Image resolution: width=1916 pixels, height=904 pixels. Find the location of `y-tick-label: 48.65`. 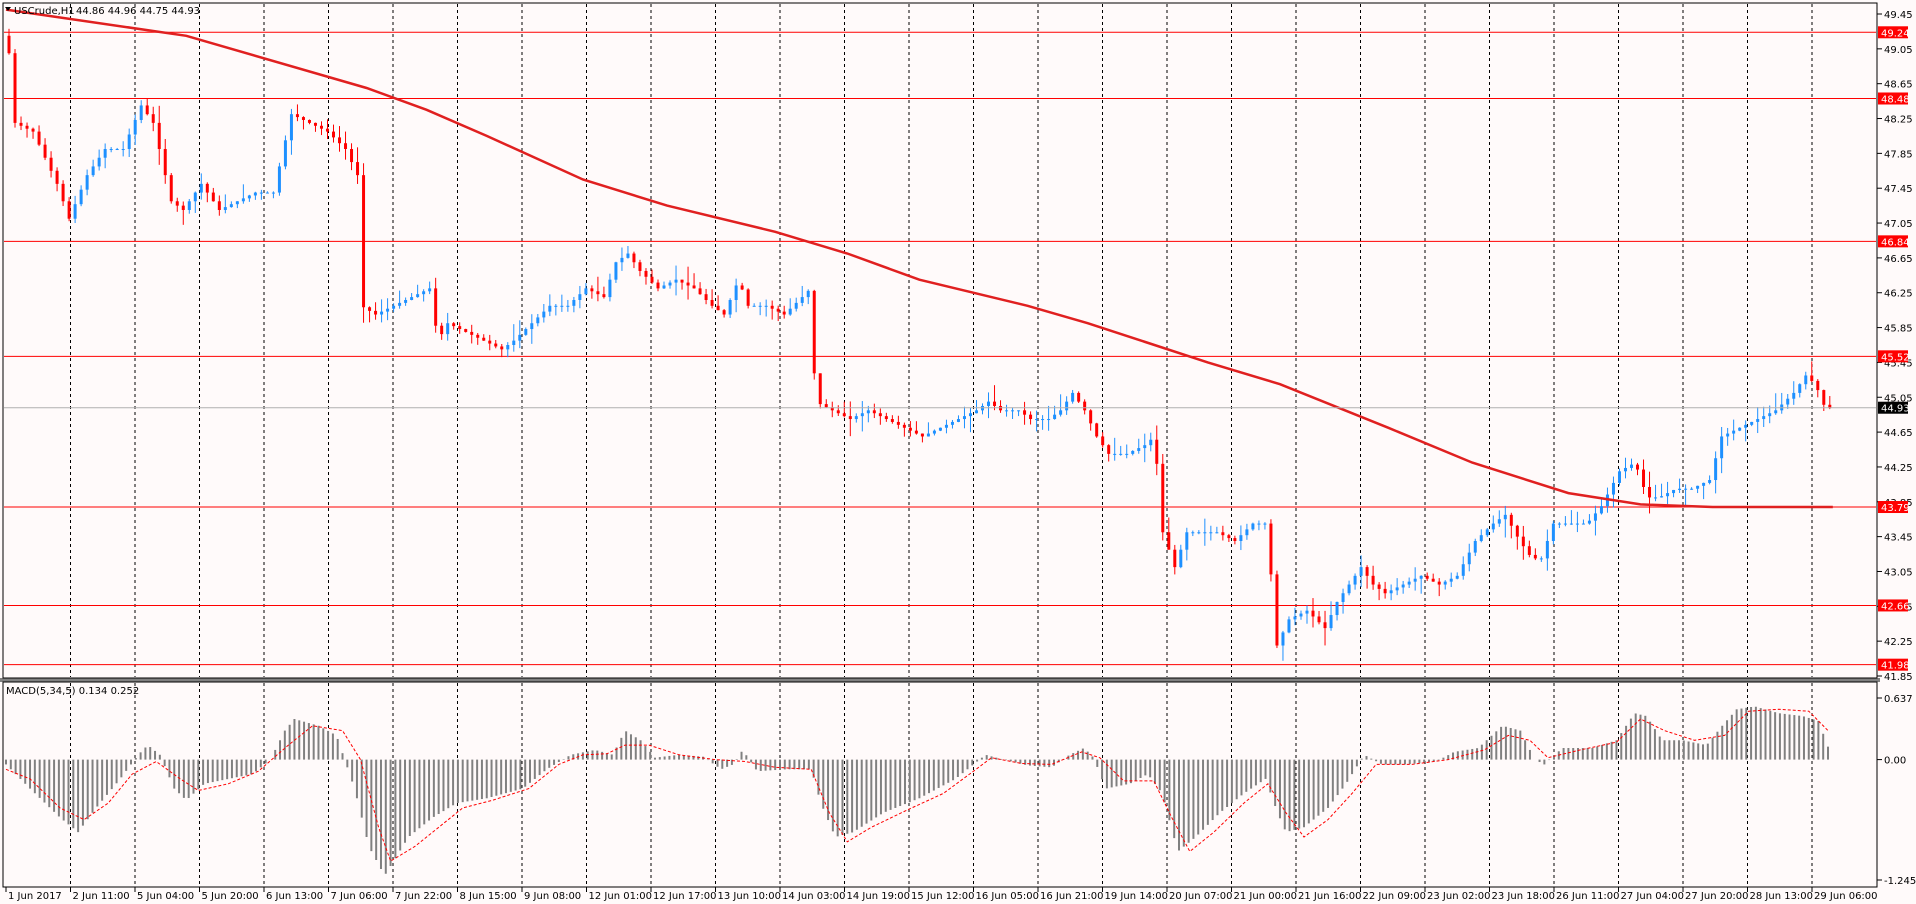

y-tick-label: 48.65 is located at coordinates (1898, 85).